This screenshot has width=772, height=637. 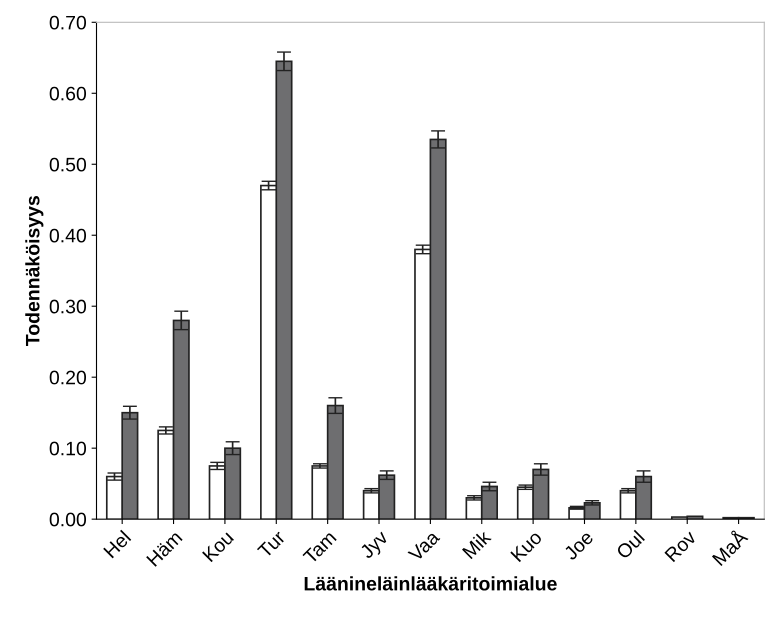 What do you see at coordinates (68, 449) in the screenshot?
I see `y-tick-label: 0.10` at bounding box center [68, 449].